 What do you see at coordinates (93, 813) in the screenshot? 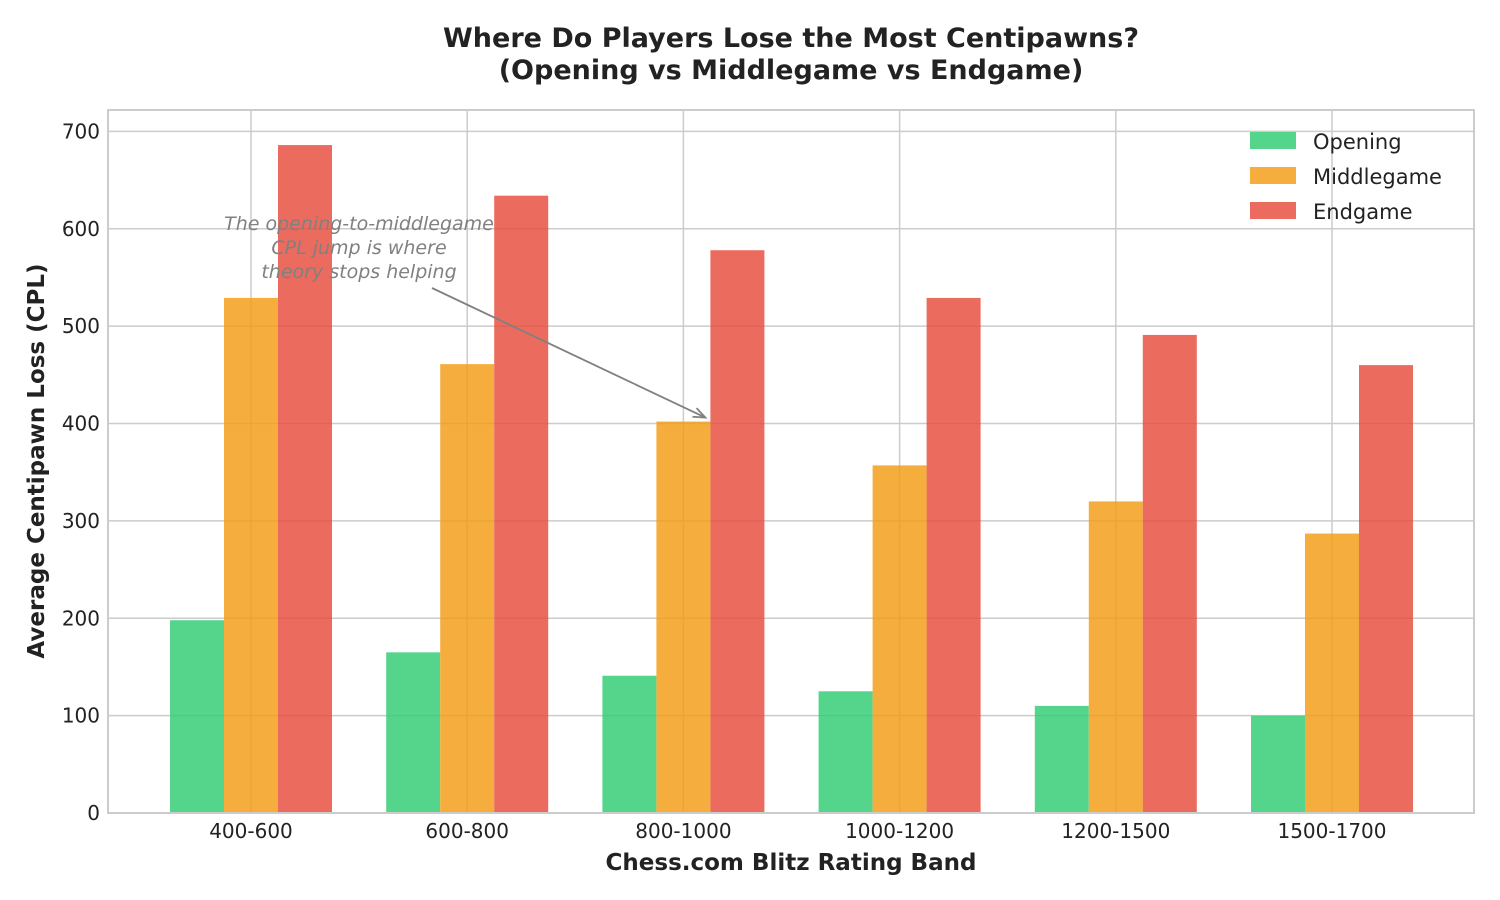
I see `y-tick-label: 0` at bounding box center [93, 813].